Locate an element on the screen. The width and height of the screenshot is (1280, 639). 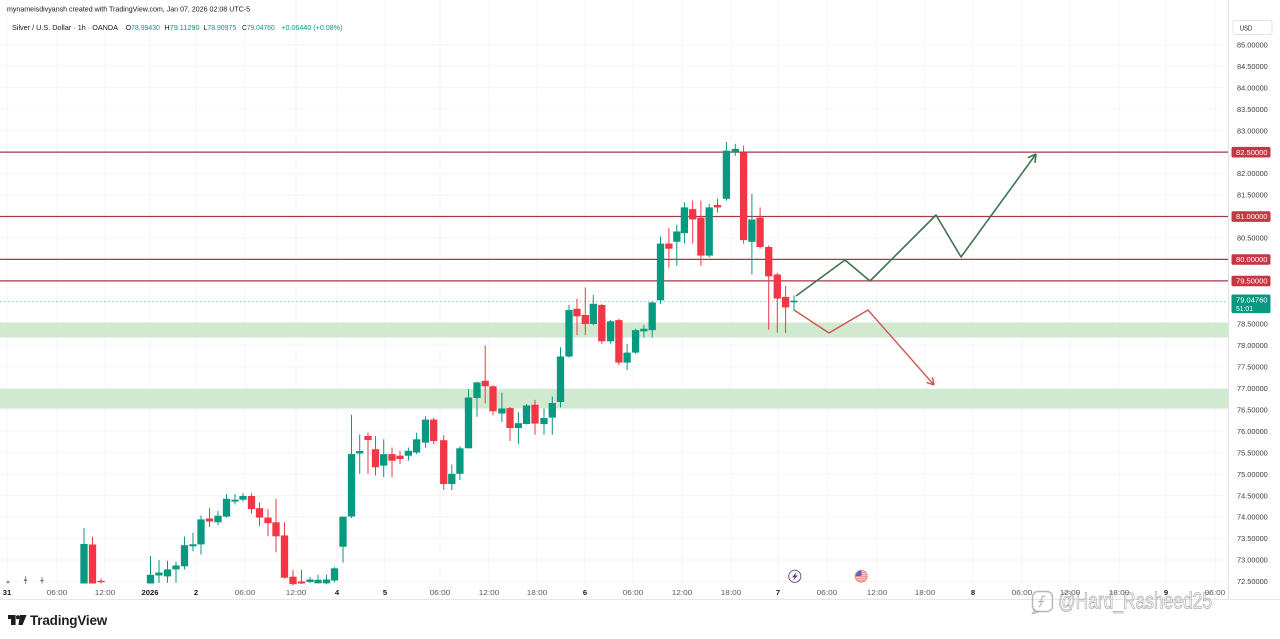
svg-text: @Hard_Rasheed25 is located at coordinates (1135, 601).